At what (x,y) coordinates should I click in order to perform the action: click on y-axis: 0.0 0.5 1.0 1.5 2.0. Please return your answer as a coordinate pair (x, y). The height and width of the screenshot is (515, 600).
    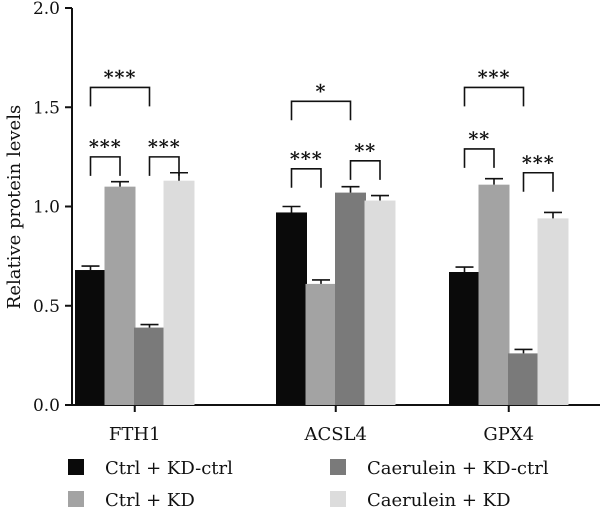
    Looking at the image, I should click on (53, 208).